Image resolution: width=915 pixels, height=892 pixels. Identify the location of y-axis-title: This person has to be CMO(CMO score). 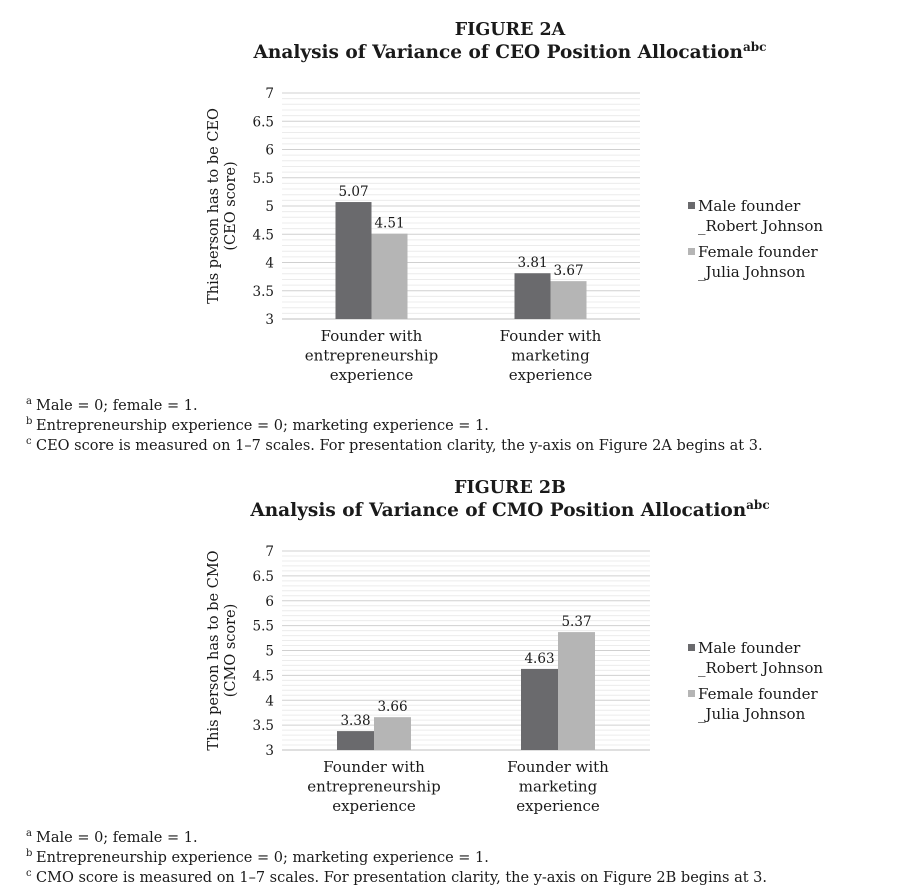
(222, 650).